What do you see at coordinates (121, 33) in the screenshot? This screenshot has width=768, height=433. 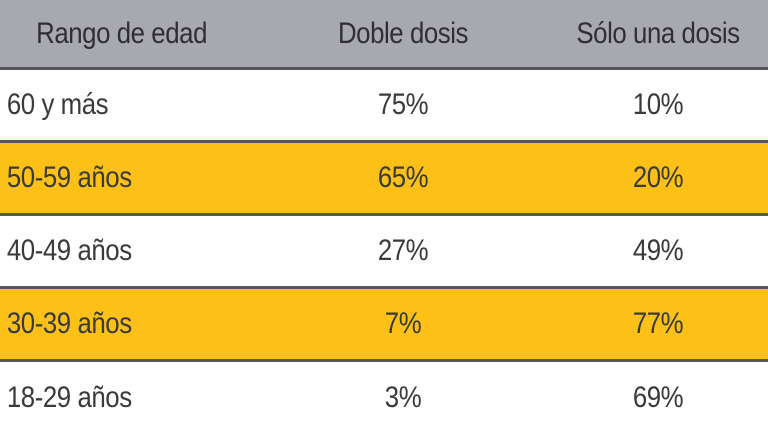 I see `header-age-range: Rango de edad` at bounding box center [121, 33].